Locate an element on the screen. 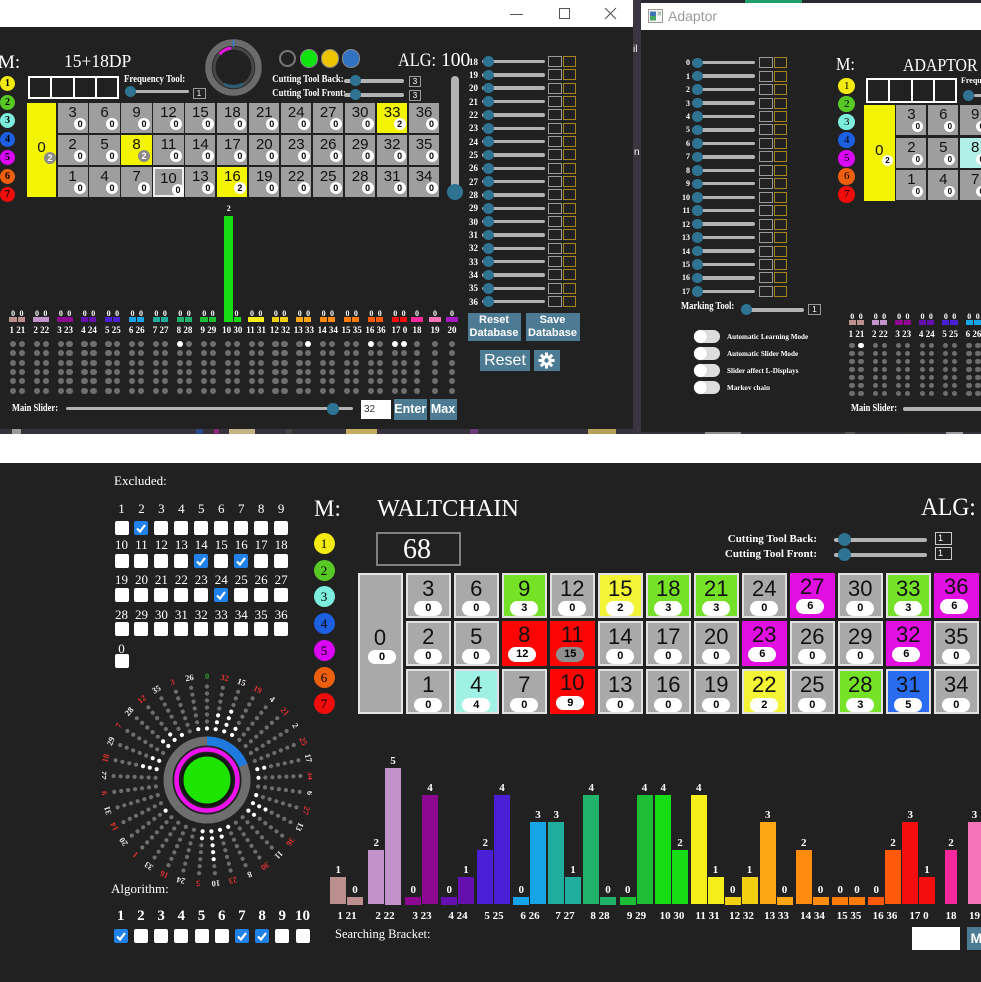 The image size is (981, 982). svg-text: 11 is located at coordinates (279, 855).